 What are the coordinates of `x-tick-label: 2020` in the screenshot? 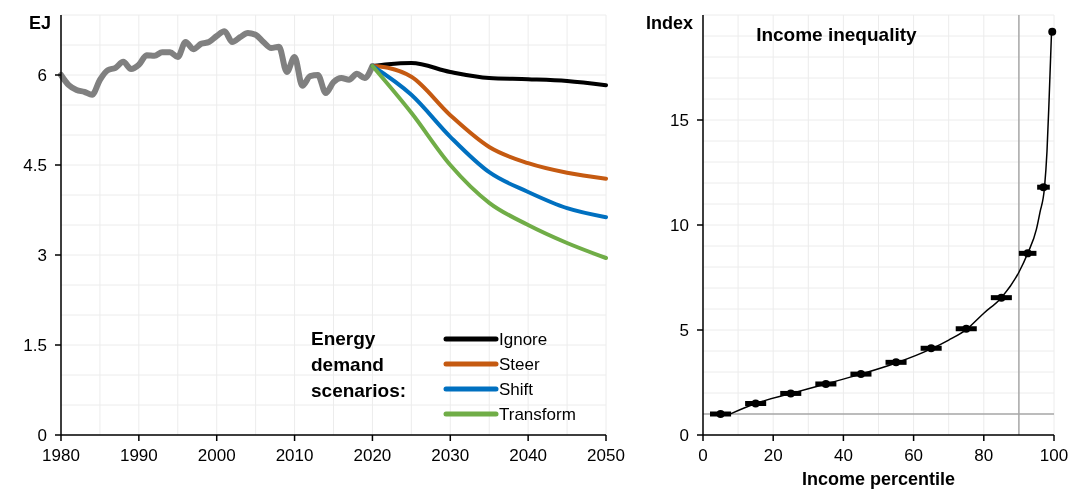 It's located at (372, 455).